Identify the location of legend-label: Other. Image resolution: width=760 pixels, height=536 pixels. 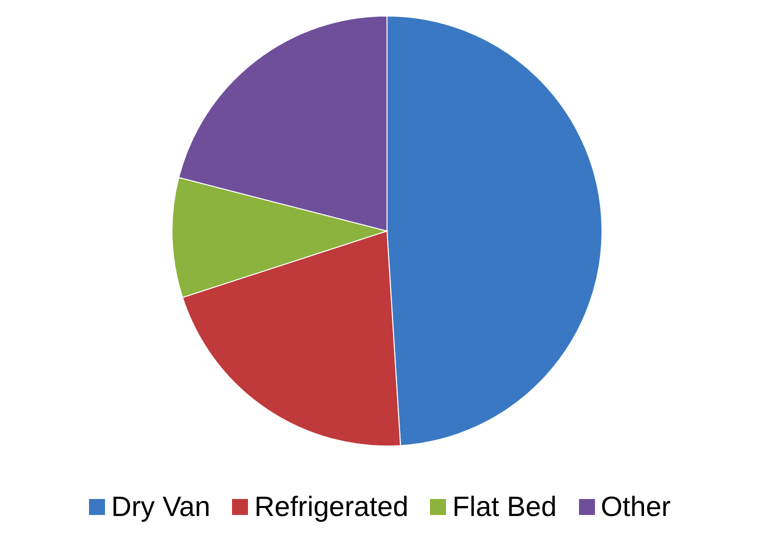
(635, 507).